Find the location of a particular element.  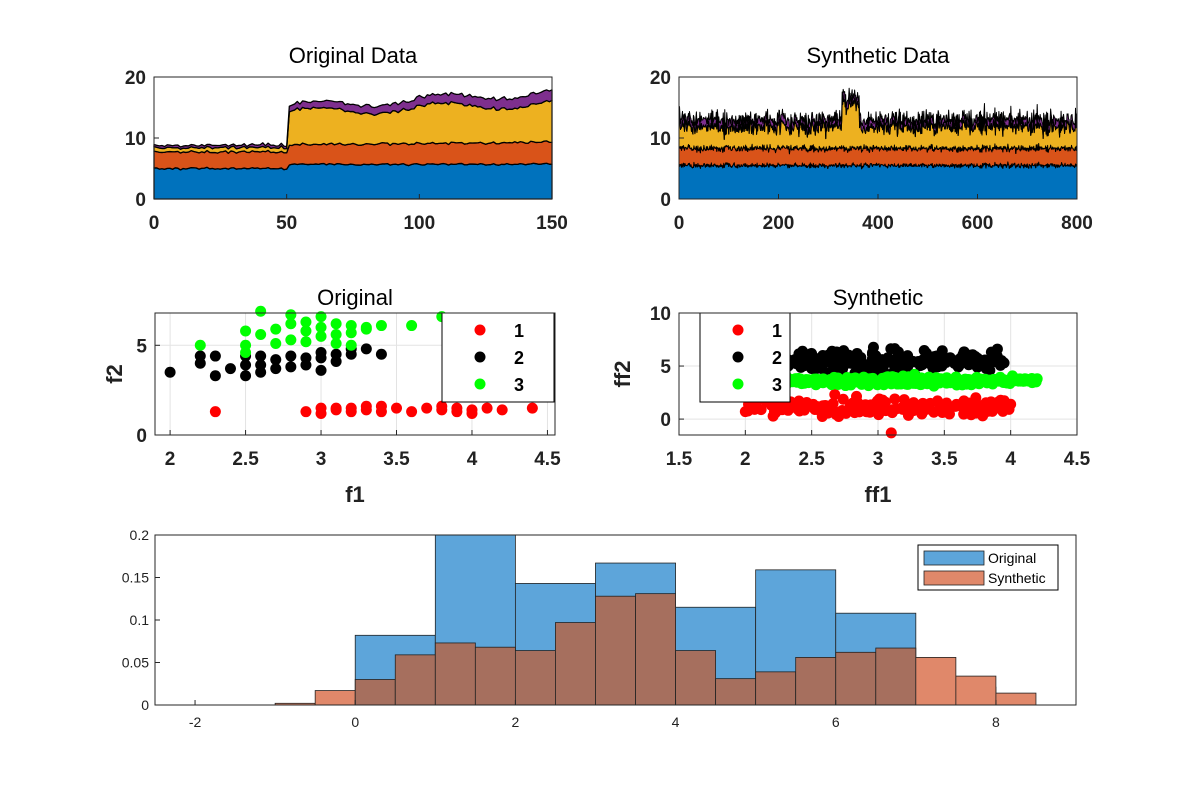

x-tick-label: 4 is located at coordinates (1010, 459).